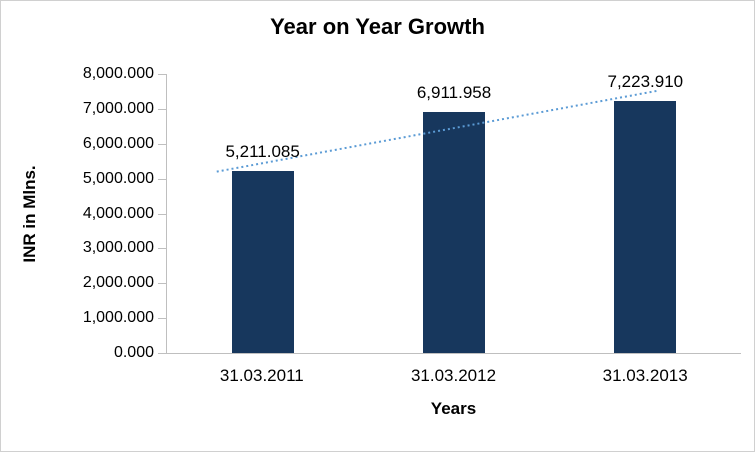 The image size is (755, 452). What do you see at coordinates (118, 73) in the screenshot?
I see `y-tick-label: 8,000.000` at bounding box center [118, 73].